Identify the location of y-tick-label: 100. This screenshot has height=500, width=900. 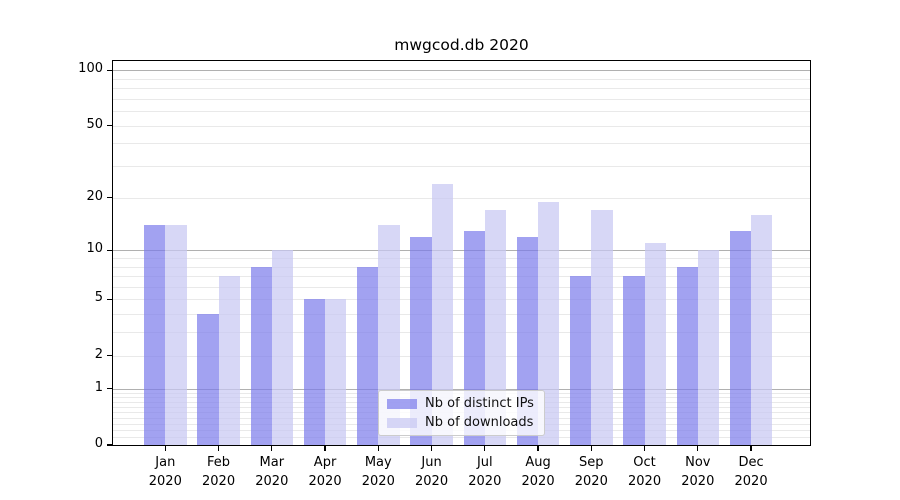
(90, 69).